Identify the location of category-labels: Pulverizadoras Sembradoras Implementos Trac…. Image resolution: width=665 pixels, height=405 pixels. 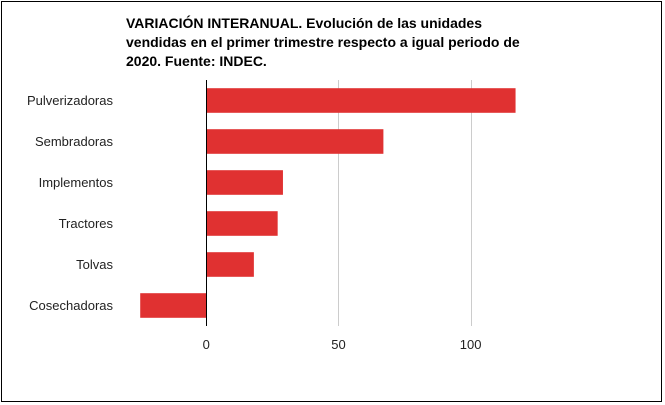
(70, 203).